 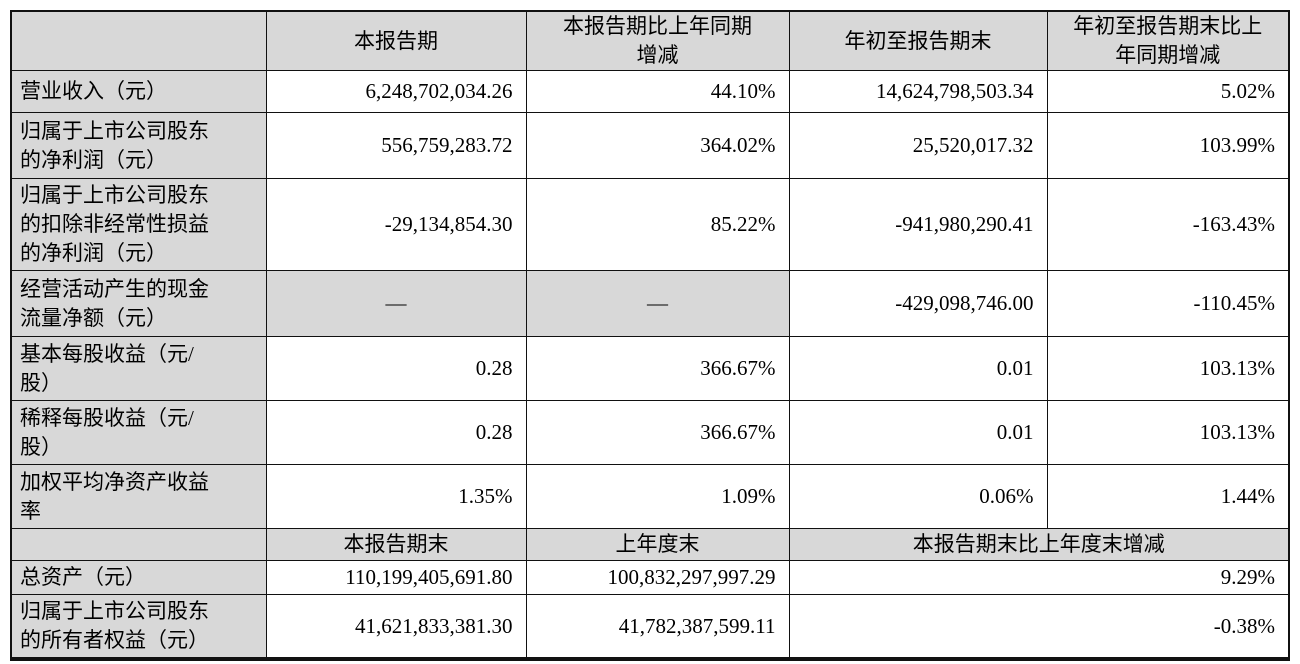 I want to click on table-row-diluted-eps: 稀释每股收益（元/ 股） 0.28 366.67% 0.01 103.13%, so click(x=650, y=432).